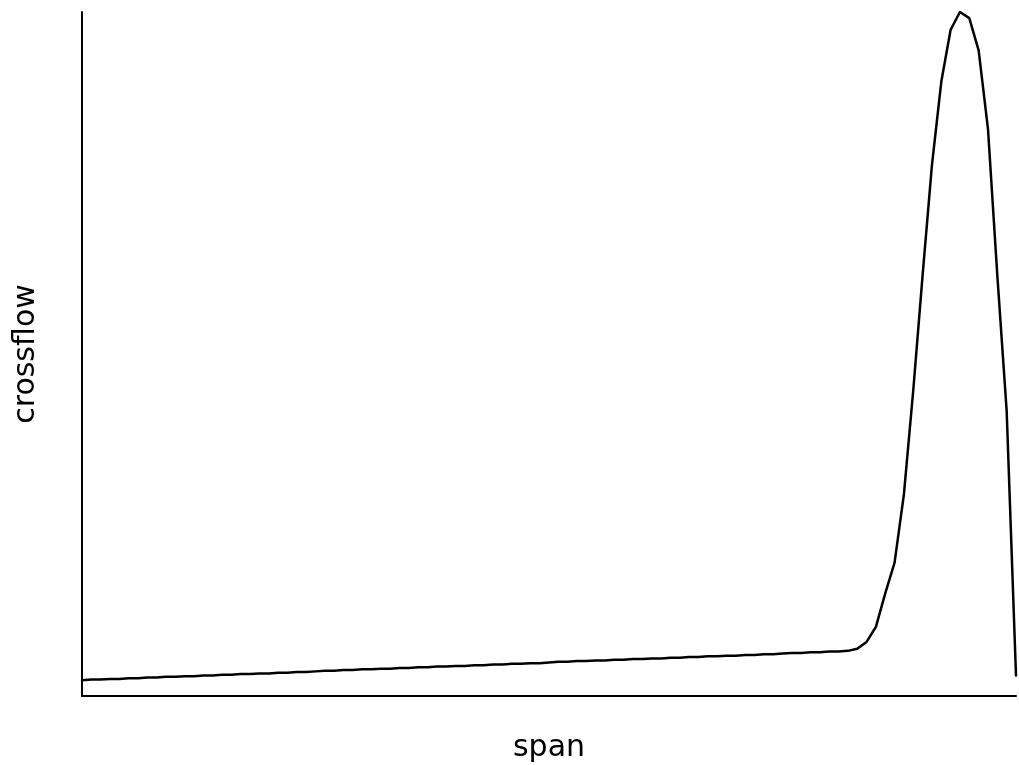 The height and width of the screenshot is (765, 1019). What do you see at coordinates (23, 354) in the screenshot?
I see `y-axis-title: crossflow` at bounding box center [23, 354].